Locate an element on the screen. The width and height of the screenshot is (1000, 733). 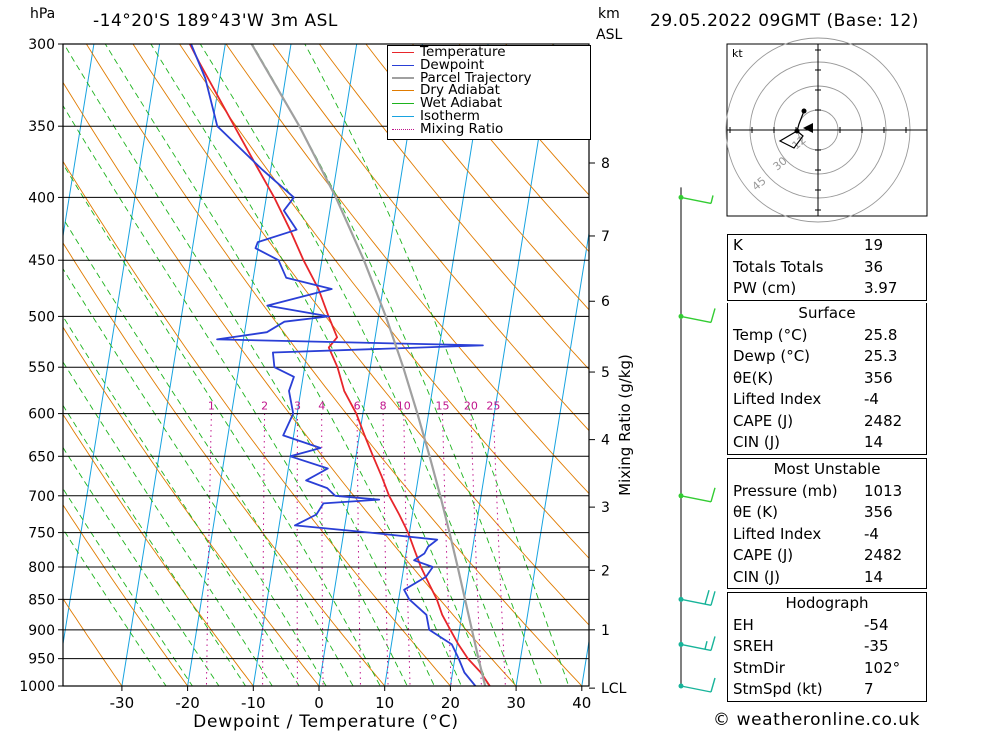
surface-value: 25.3 is located at coordinates (881, 356).